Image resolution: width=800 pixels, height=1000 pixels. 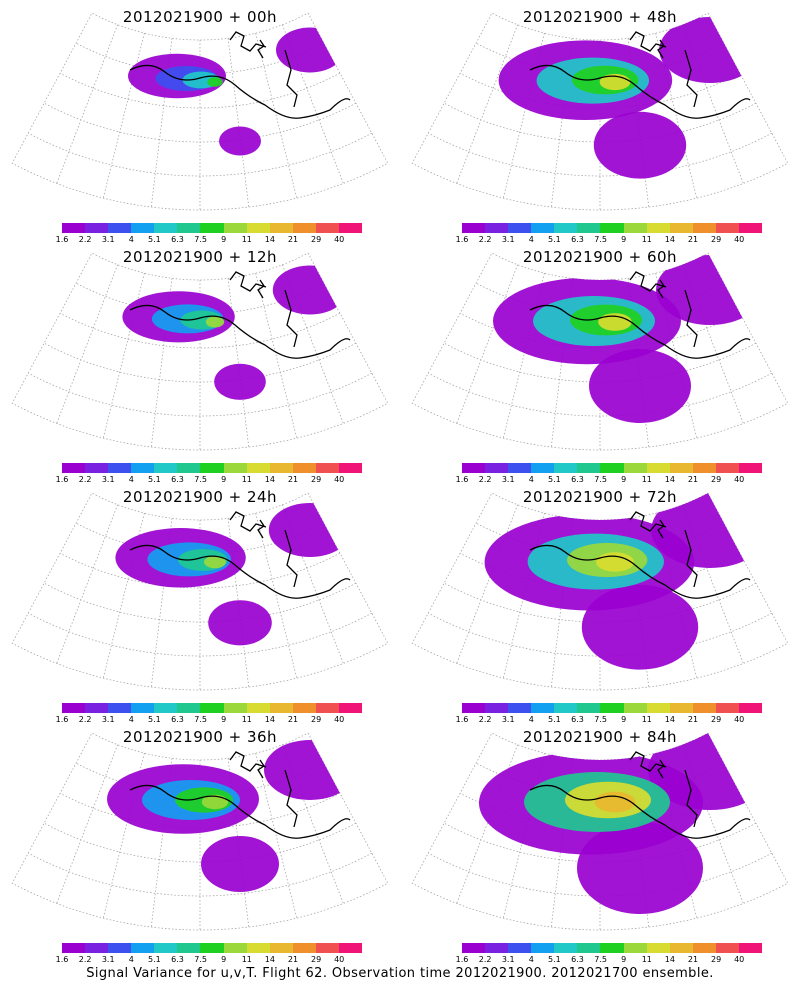 What do you see at coordinates (200, 351) in the screenshot?
I see `graticule` at bounding box center [200, 351].